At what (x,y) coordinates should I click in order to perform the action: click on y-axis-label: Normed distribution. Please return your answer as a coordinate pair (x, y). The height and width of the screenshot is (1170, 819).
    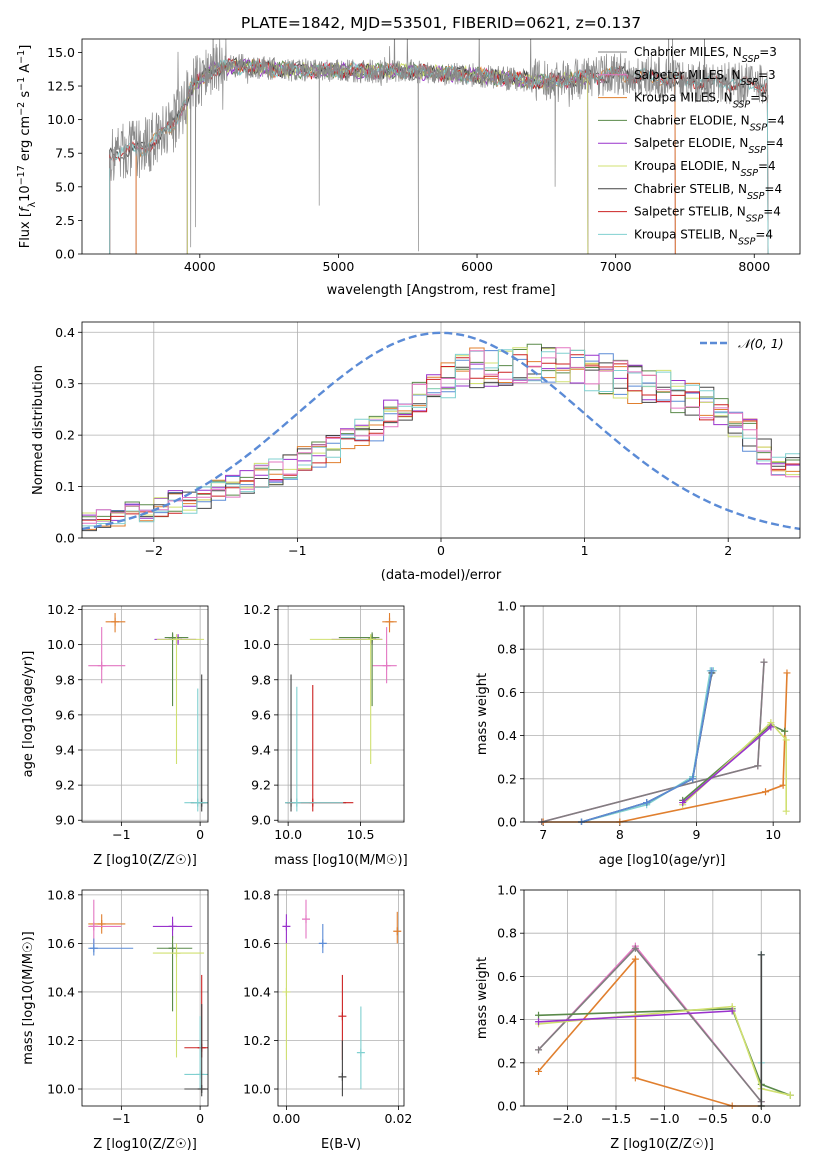
    Looking at the image, I should click on (38, 430).